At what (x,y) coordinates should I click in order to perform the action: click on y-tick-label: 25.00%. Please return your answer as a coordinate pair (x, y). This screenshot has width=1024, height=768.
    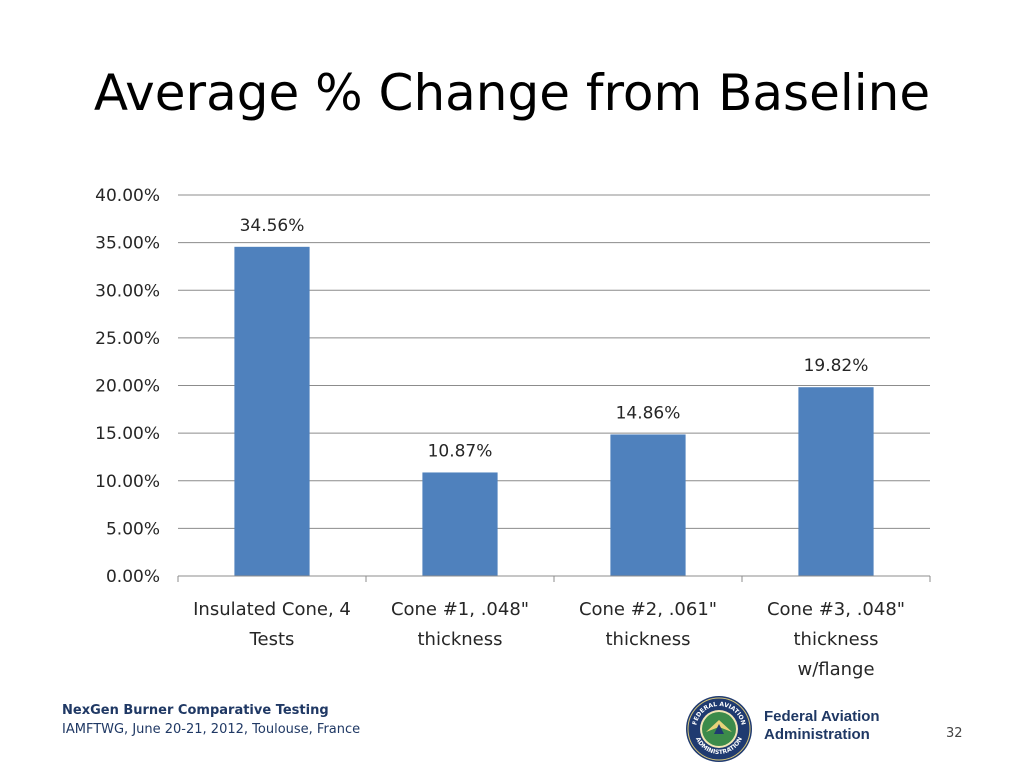
    Looking at the image, I should click on (127, 339).